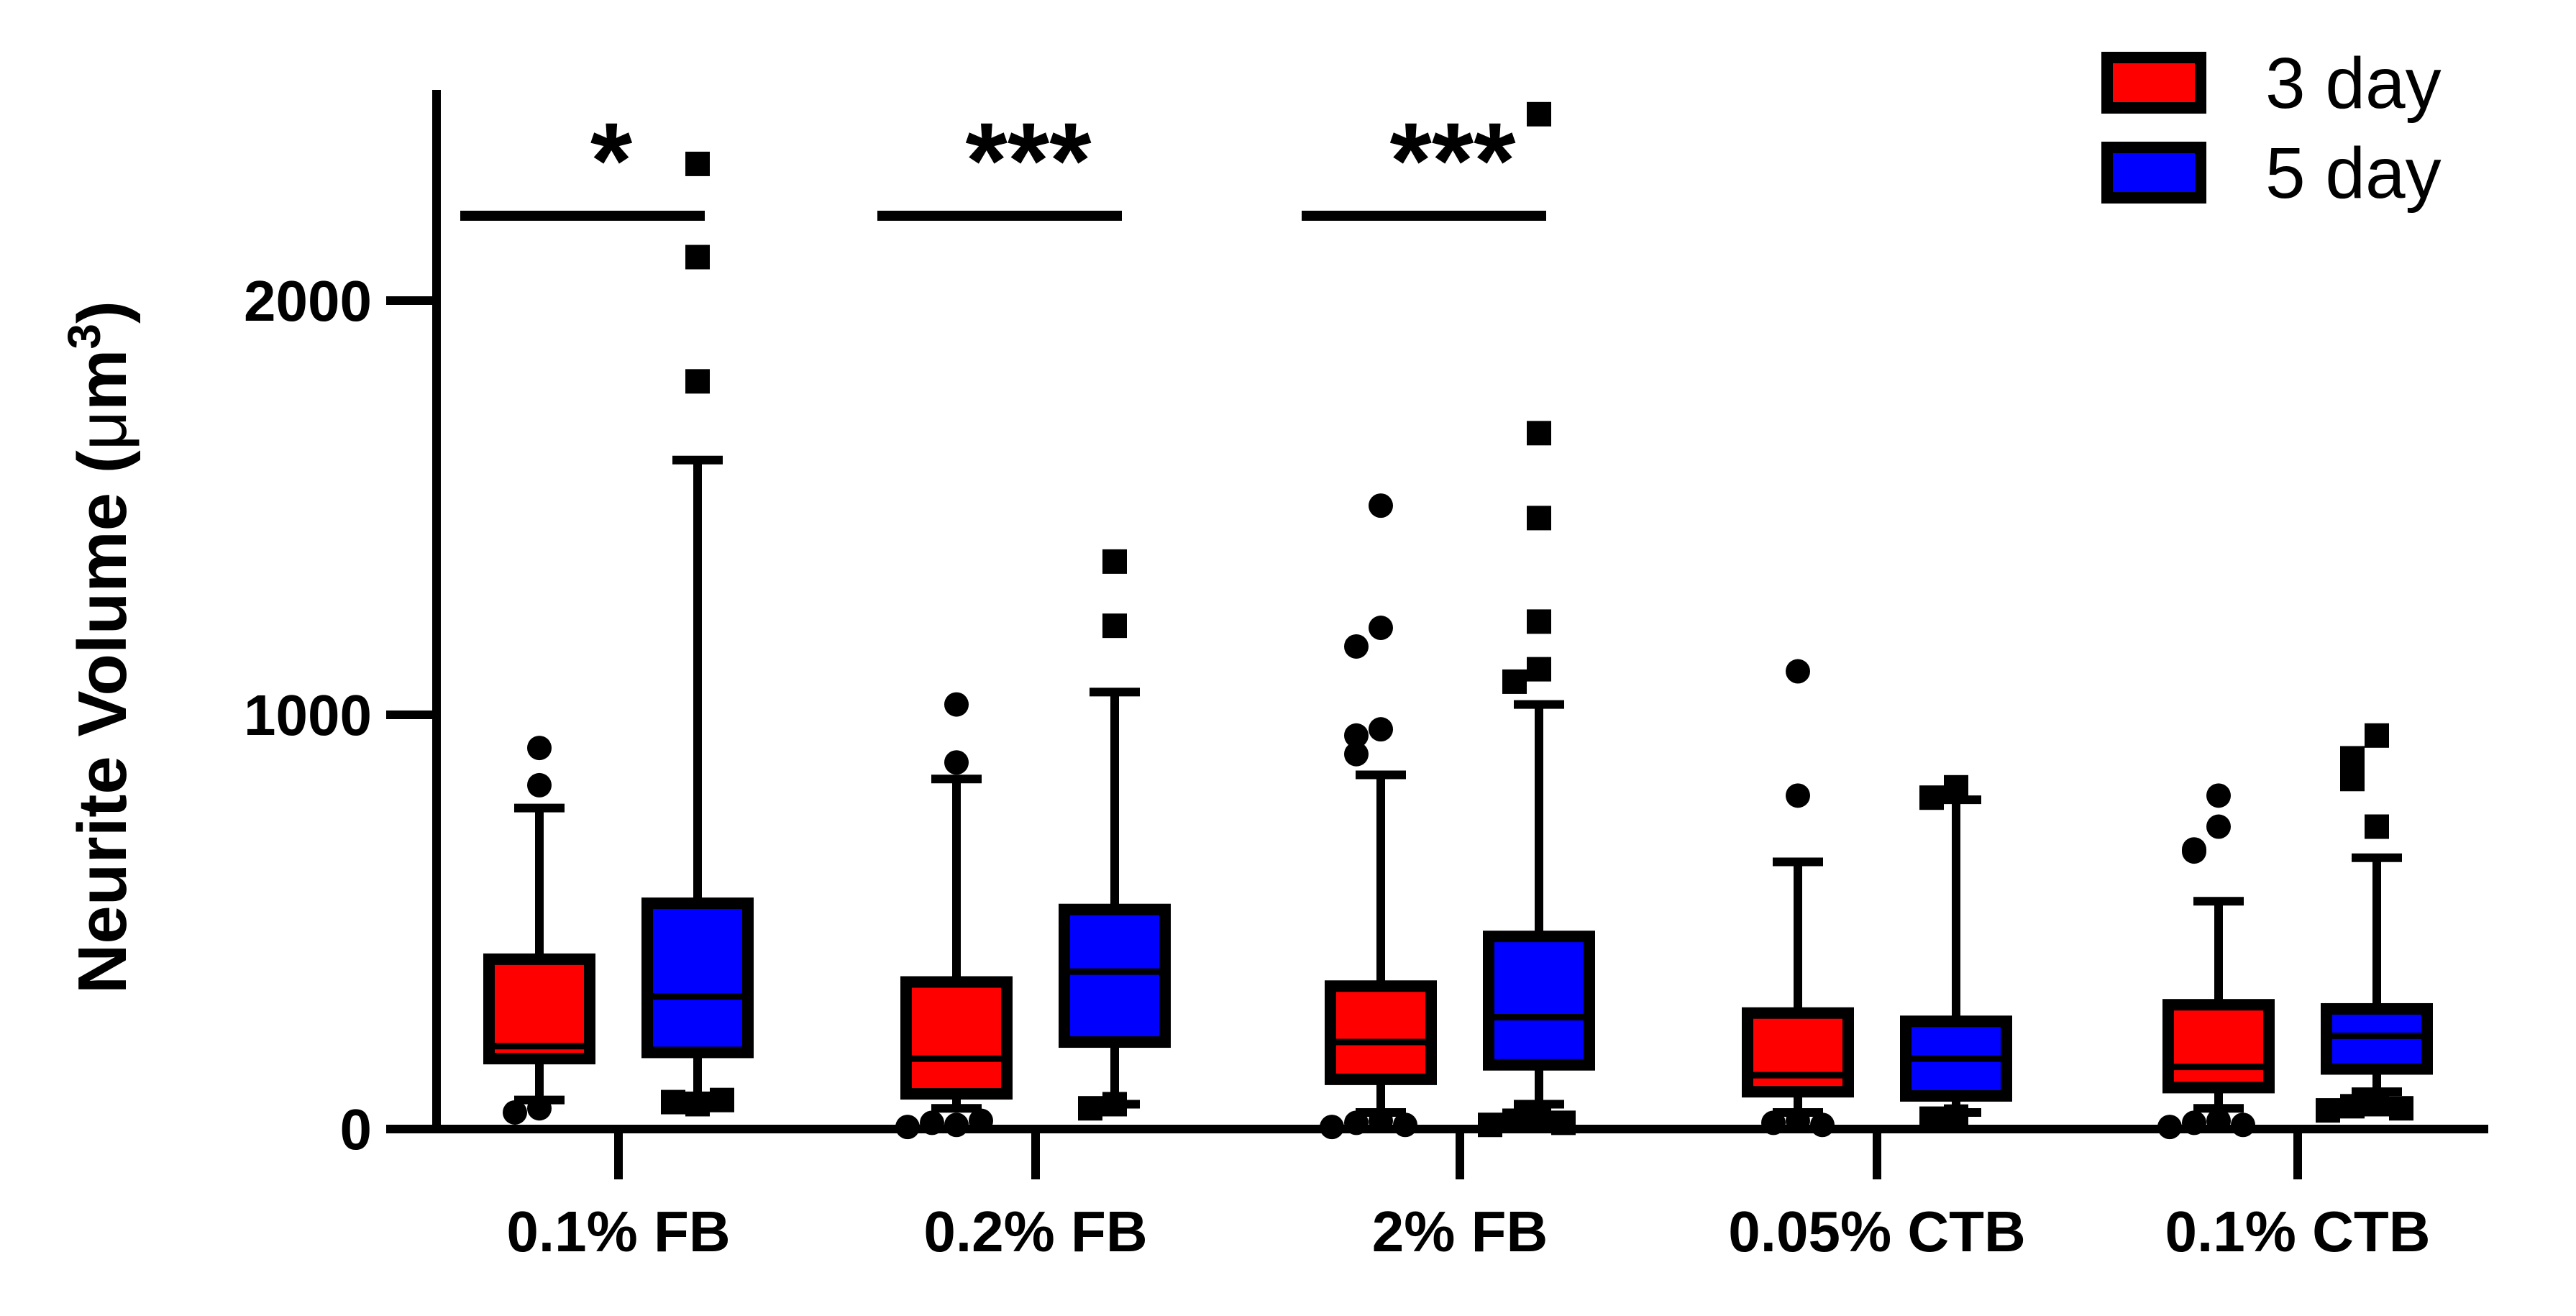 Image resolution: width=2576 pixels, height=1316 pixels. What do you see at coordinates (2271, 128) in the screenshot?
I see `legend: 3 day 5 day` at bounding box center [2271, 128].